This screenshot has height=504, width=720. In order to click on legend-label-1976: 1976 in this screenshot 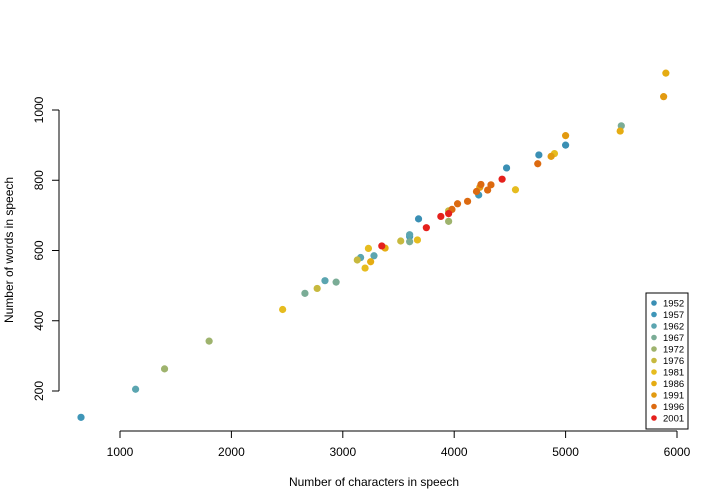, I will do `click(673, 361)`.